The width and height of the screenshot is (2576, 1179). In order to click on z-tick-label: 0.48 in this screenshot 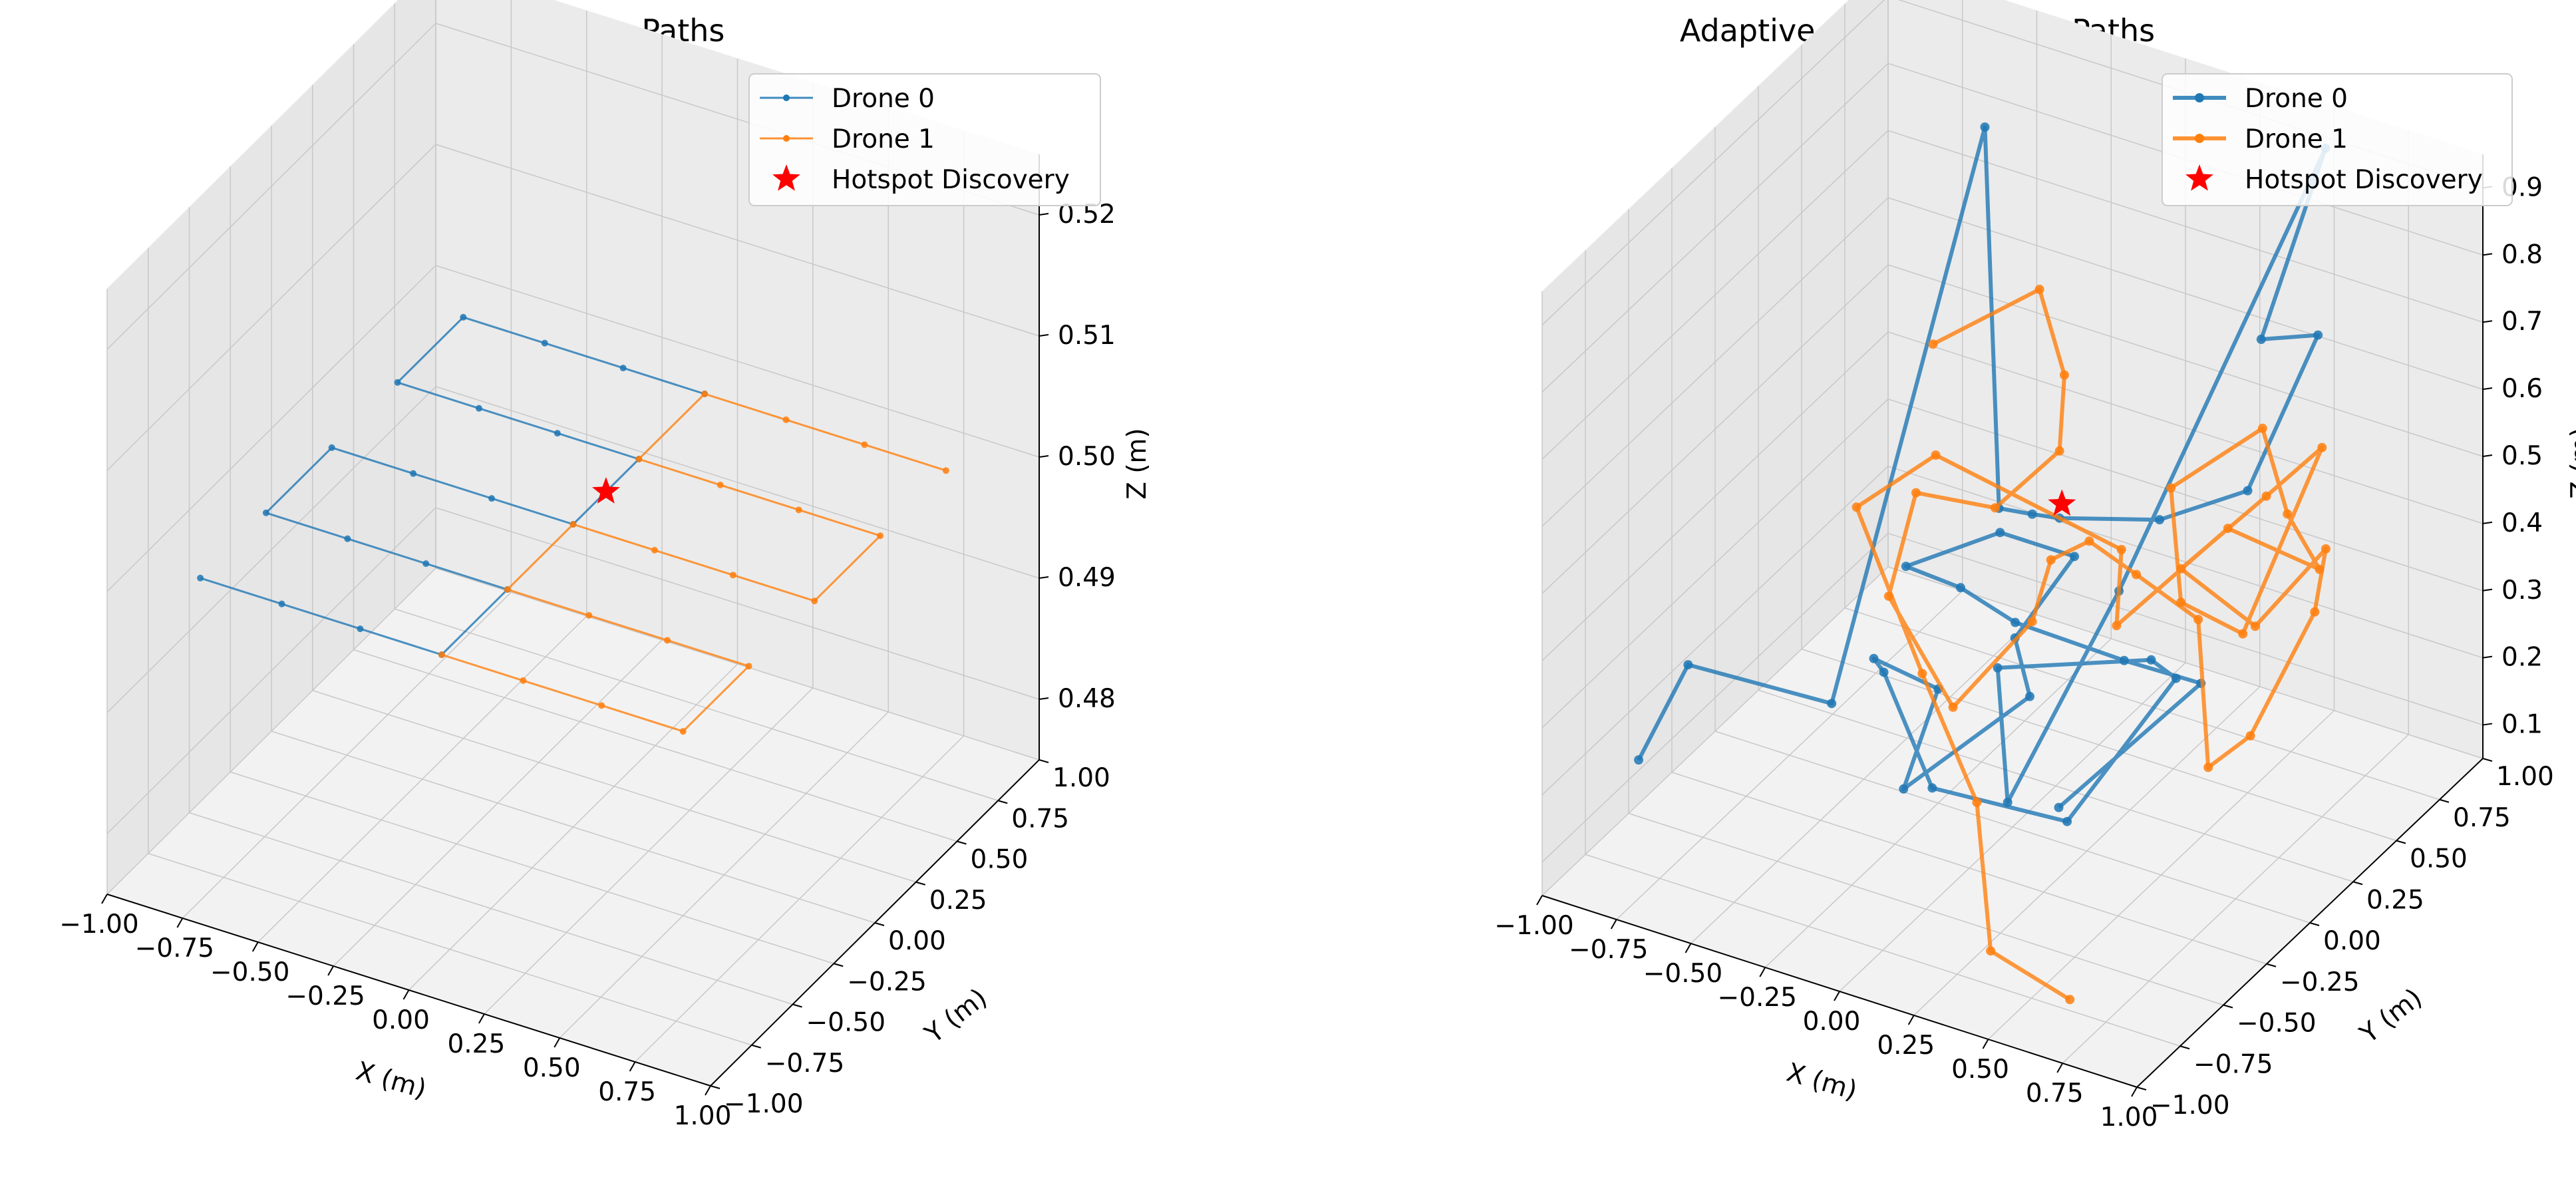, I will do `click(1087, 699)`.